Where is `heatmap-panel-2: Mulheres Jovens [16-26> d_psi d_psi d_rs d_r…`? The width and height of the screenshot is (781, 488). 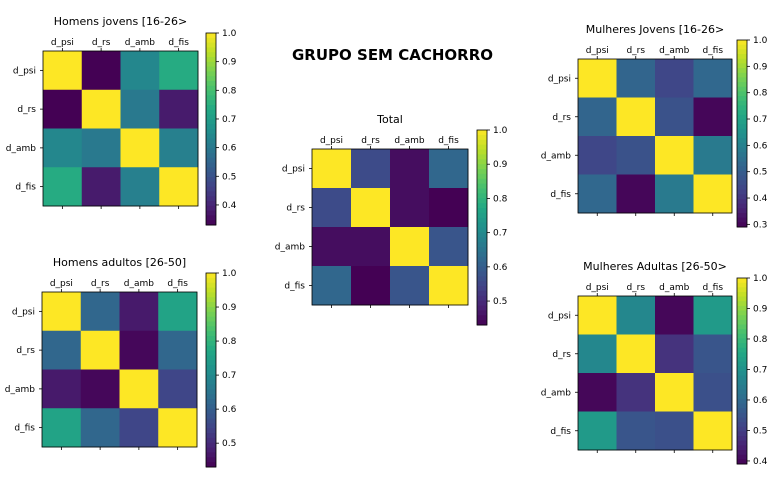 heatmap-panel-2: Mulheres Jovens [16-26> d_psi d_psi d_rs d_r… is located at coordinates (654, 126).